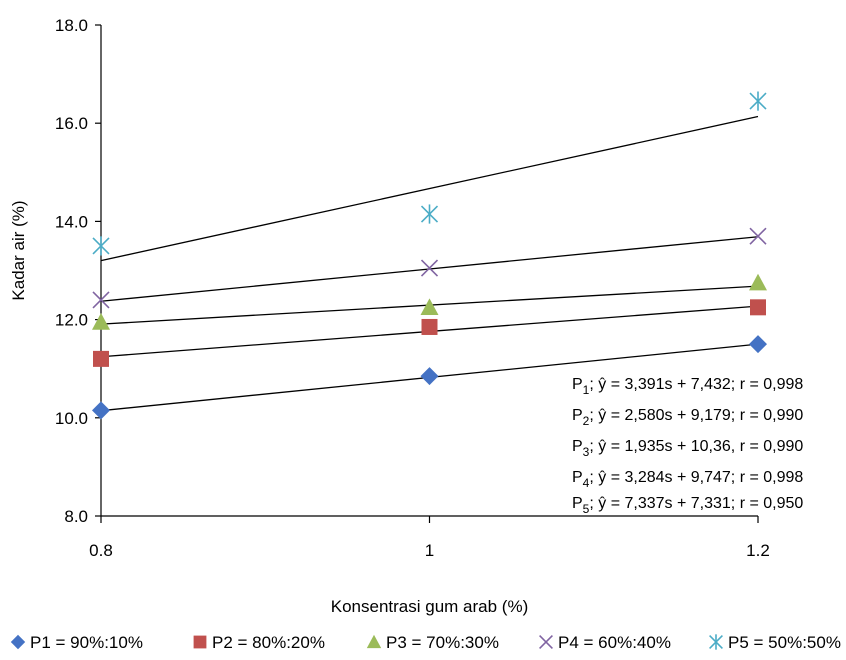 The image size is (846, 660). I want to click on legend-marker-p3, so click(374, 641).